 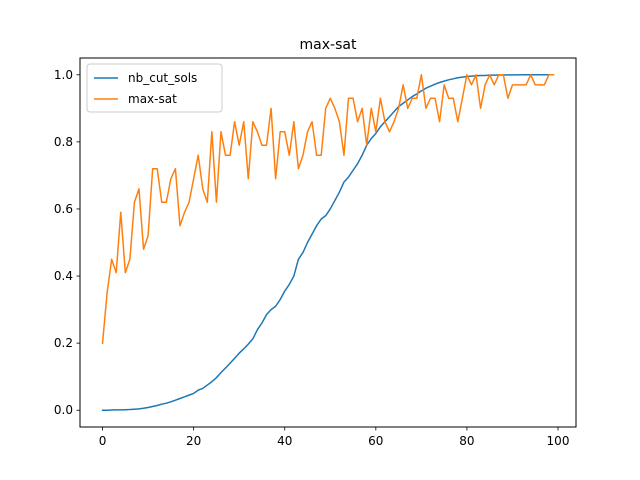 I want to click on x-axis: 0 20 40 60 80 100, so click(x=334, y=437).